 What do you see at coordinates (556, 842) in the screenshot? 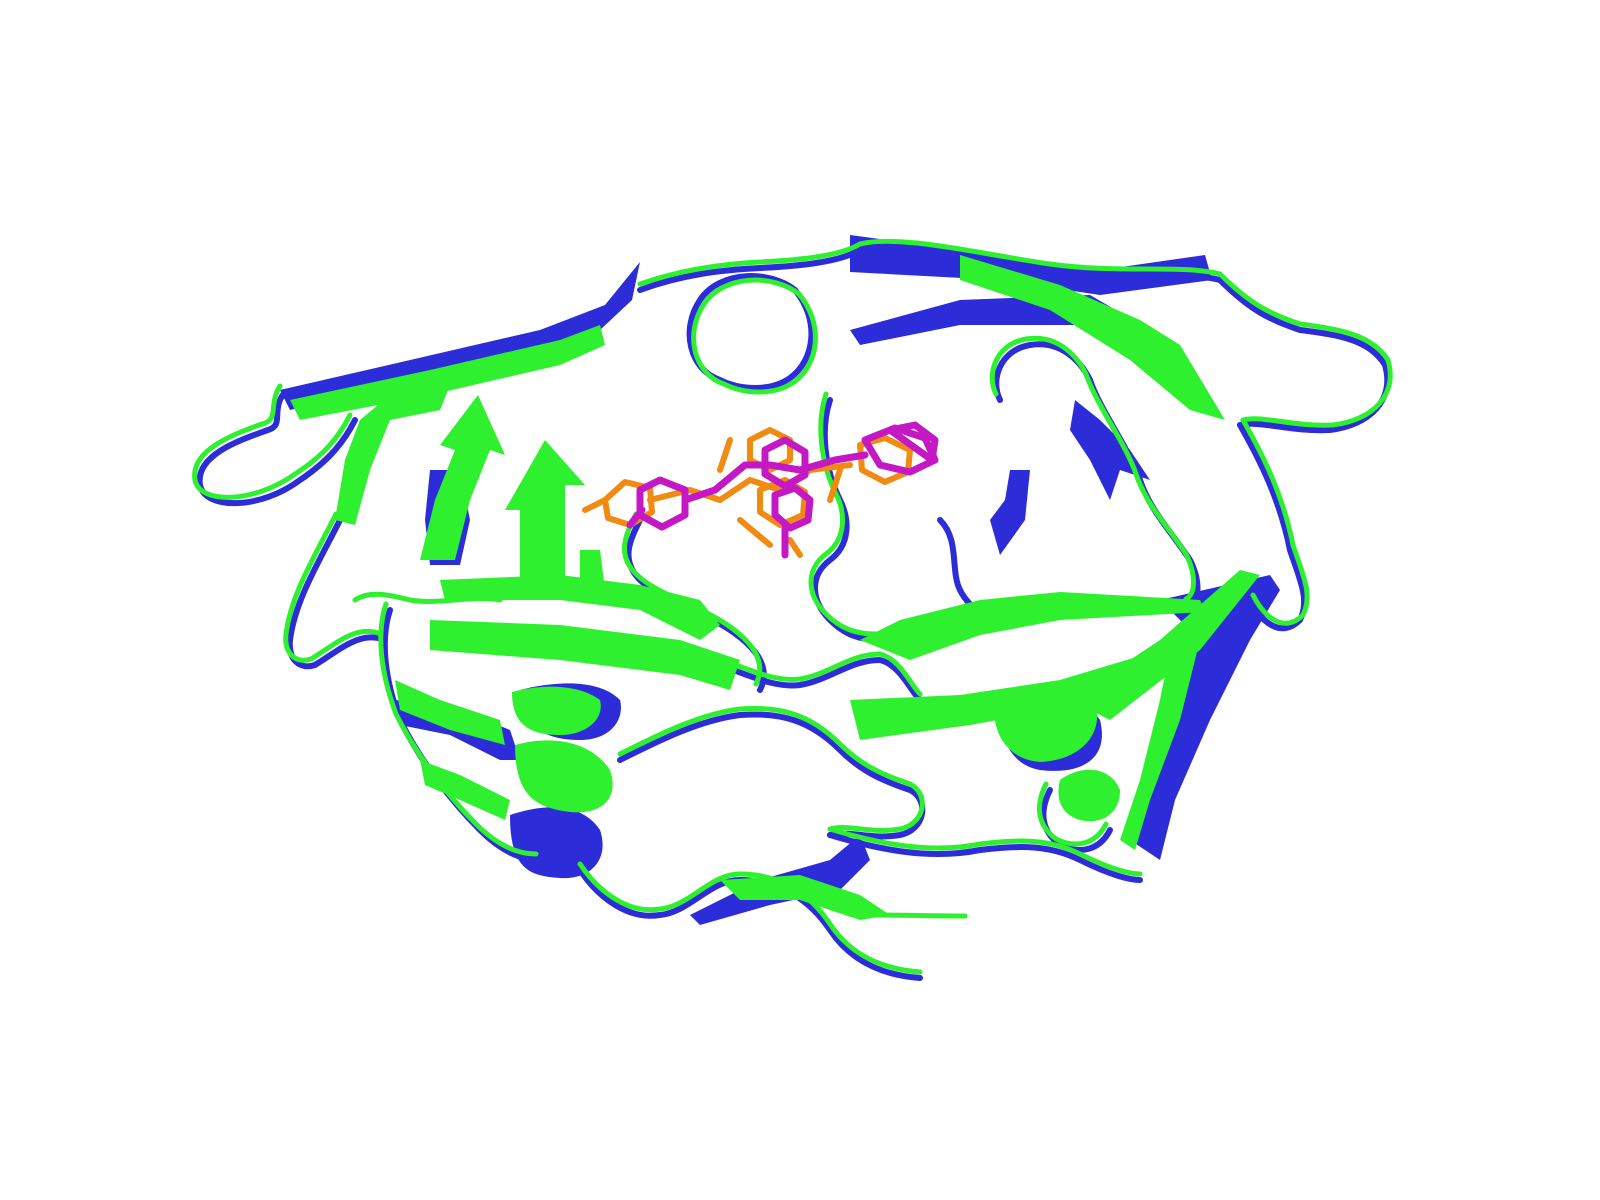
I see `blue-helix-lower-left` at bounding box center [556, 842].